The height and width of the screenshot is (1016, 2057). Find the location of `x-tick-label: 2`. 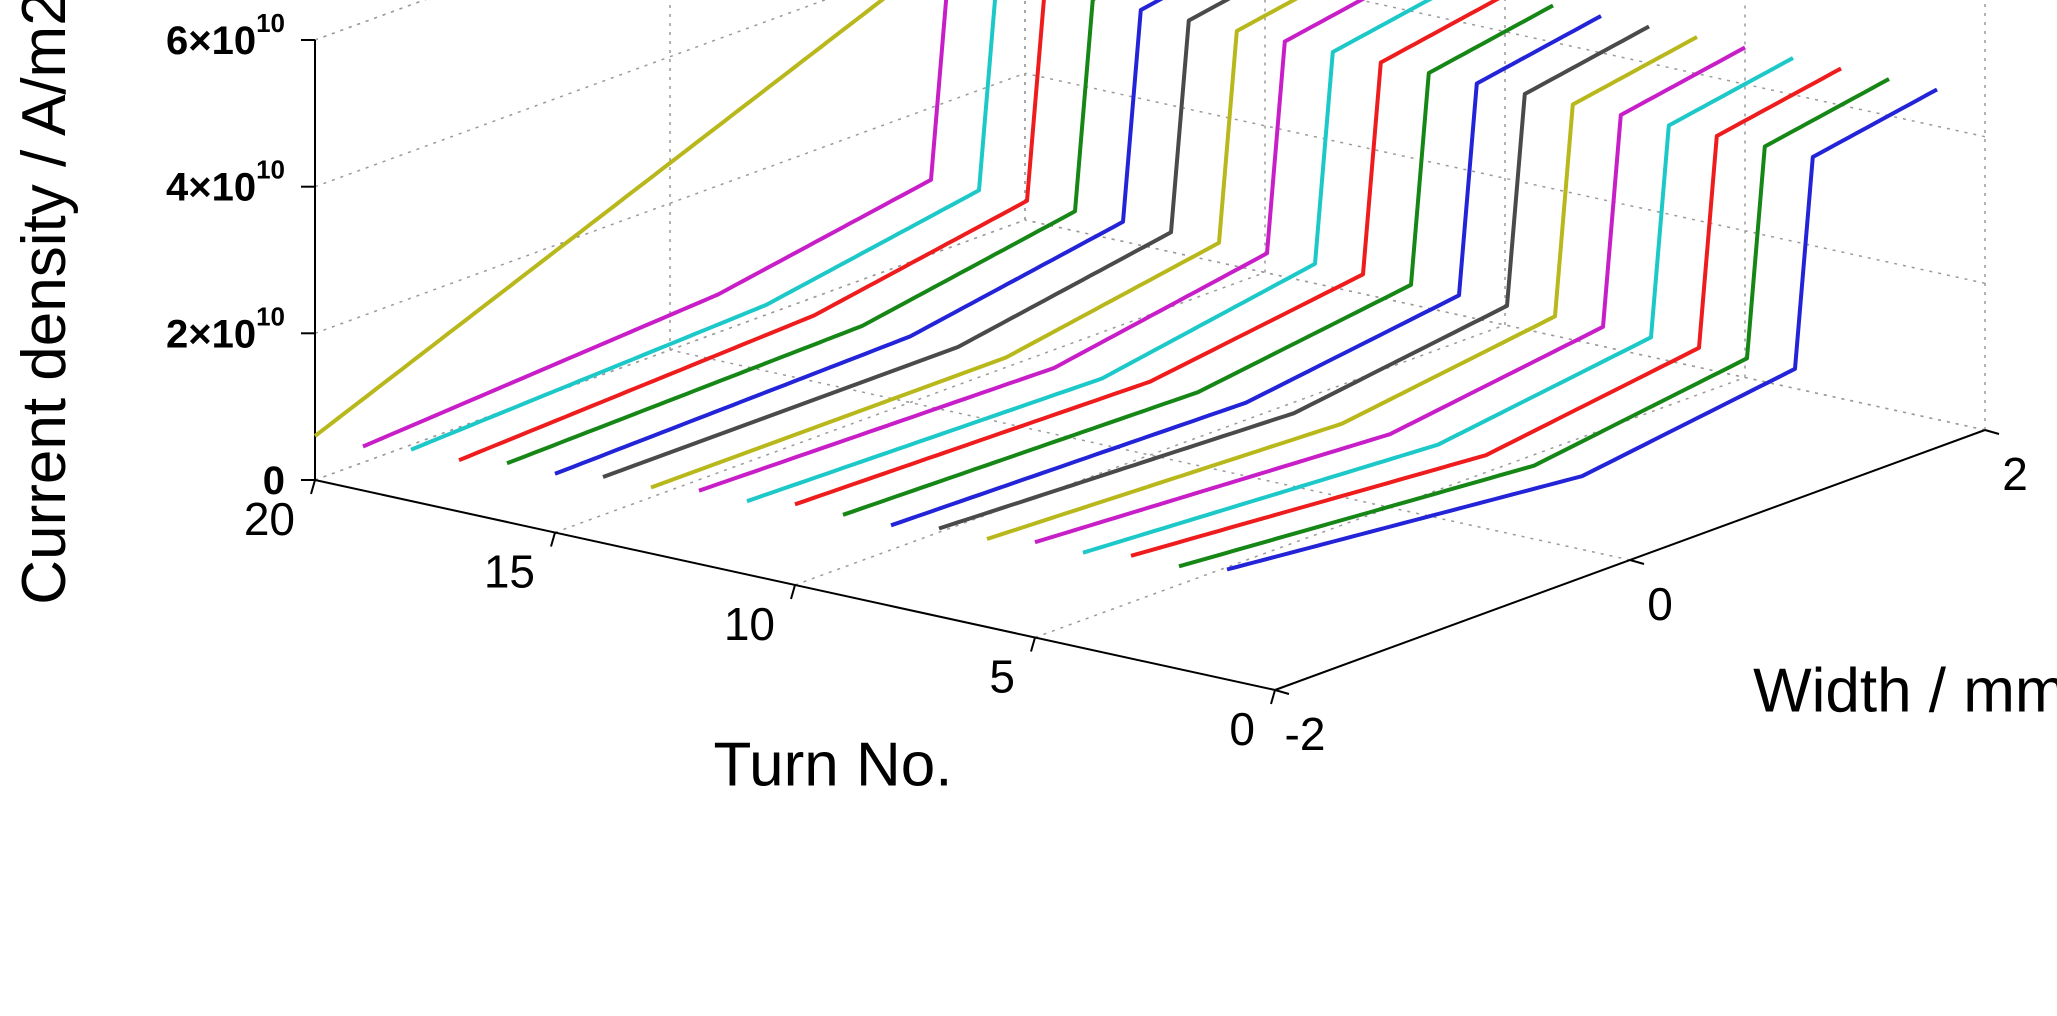

x-tick-label: 2 is located at coordinates (2015, 474).